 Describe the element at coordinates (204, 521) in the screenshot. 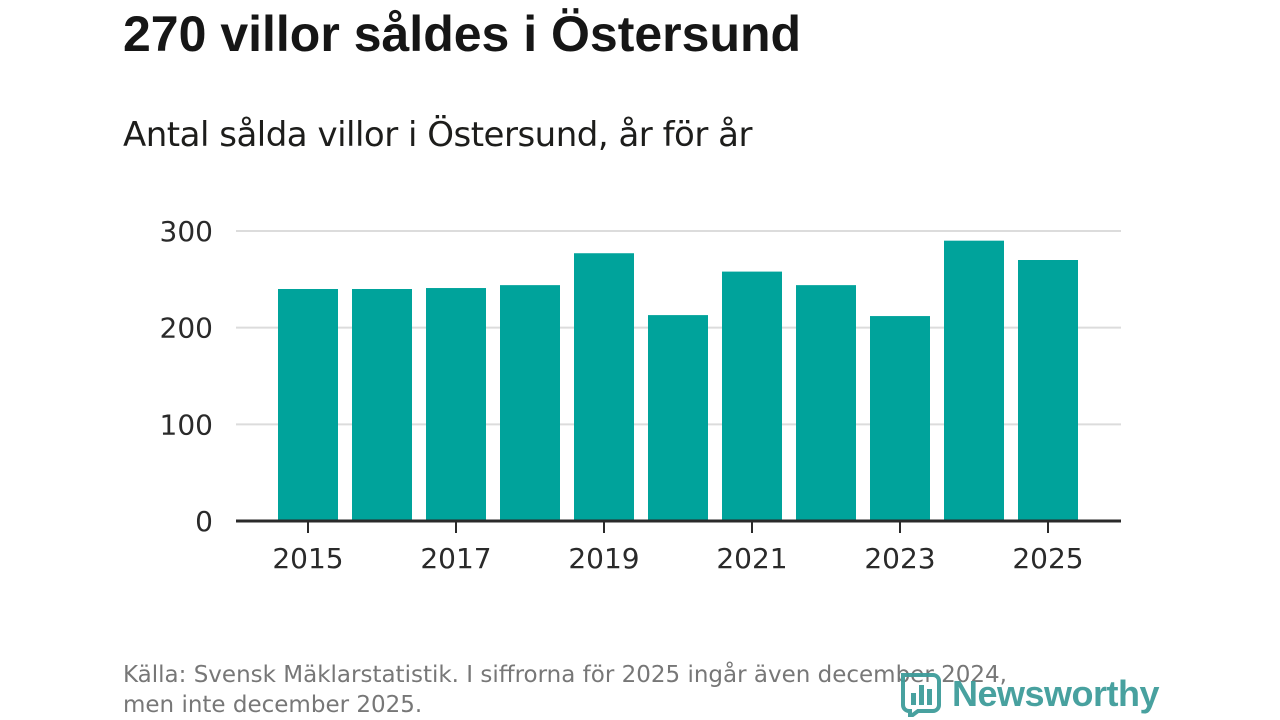

I see `y-tick-label-0: 0` at that location.